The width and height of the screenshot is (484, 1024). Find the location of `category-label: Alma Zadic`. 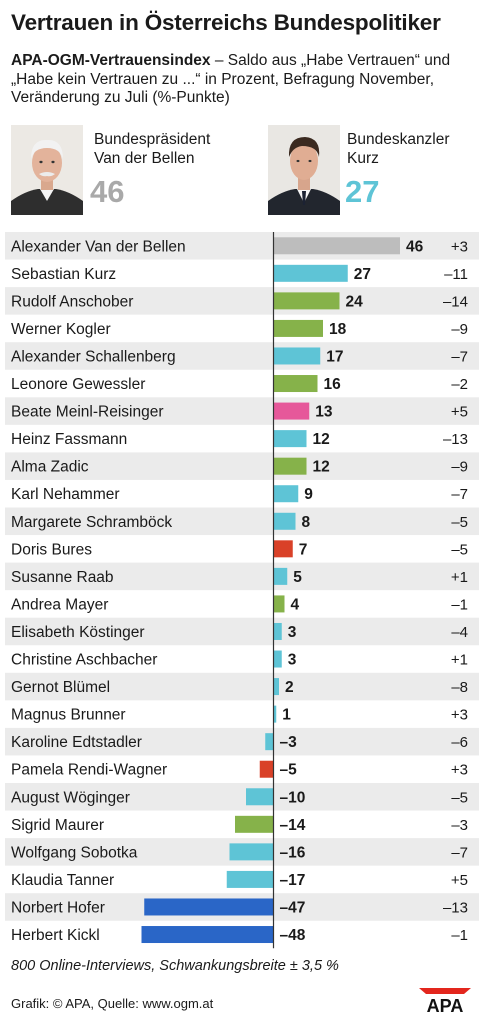

category-label: Alma Zadic is located at coordinates (50, 467).